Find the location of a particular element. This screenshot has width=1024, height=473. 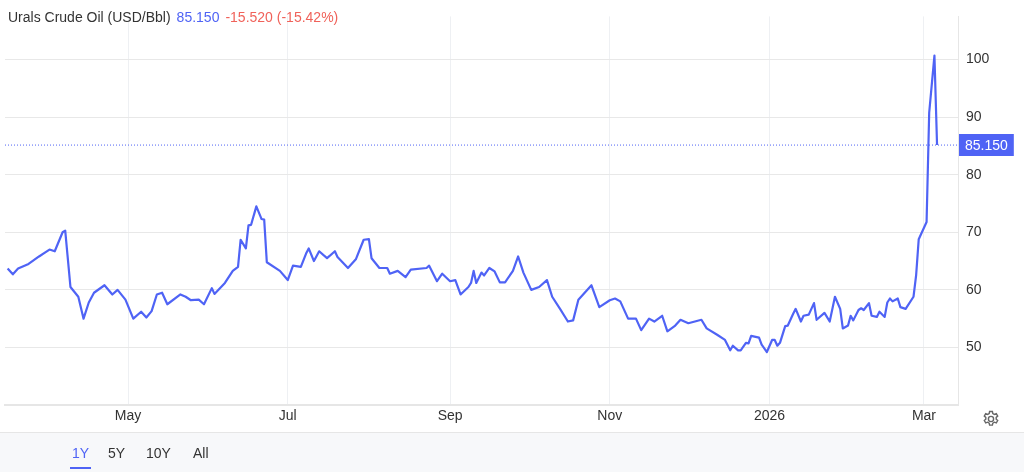

text: 10Y is located at coordinates (158, 453).